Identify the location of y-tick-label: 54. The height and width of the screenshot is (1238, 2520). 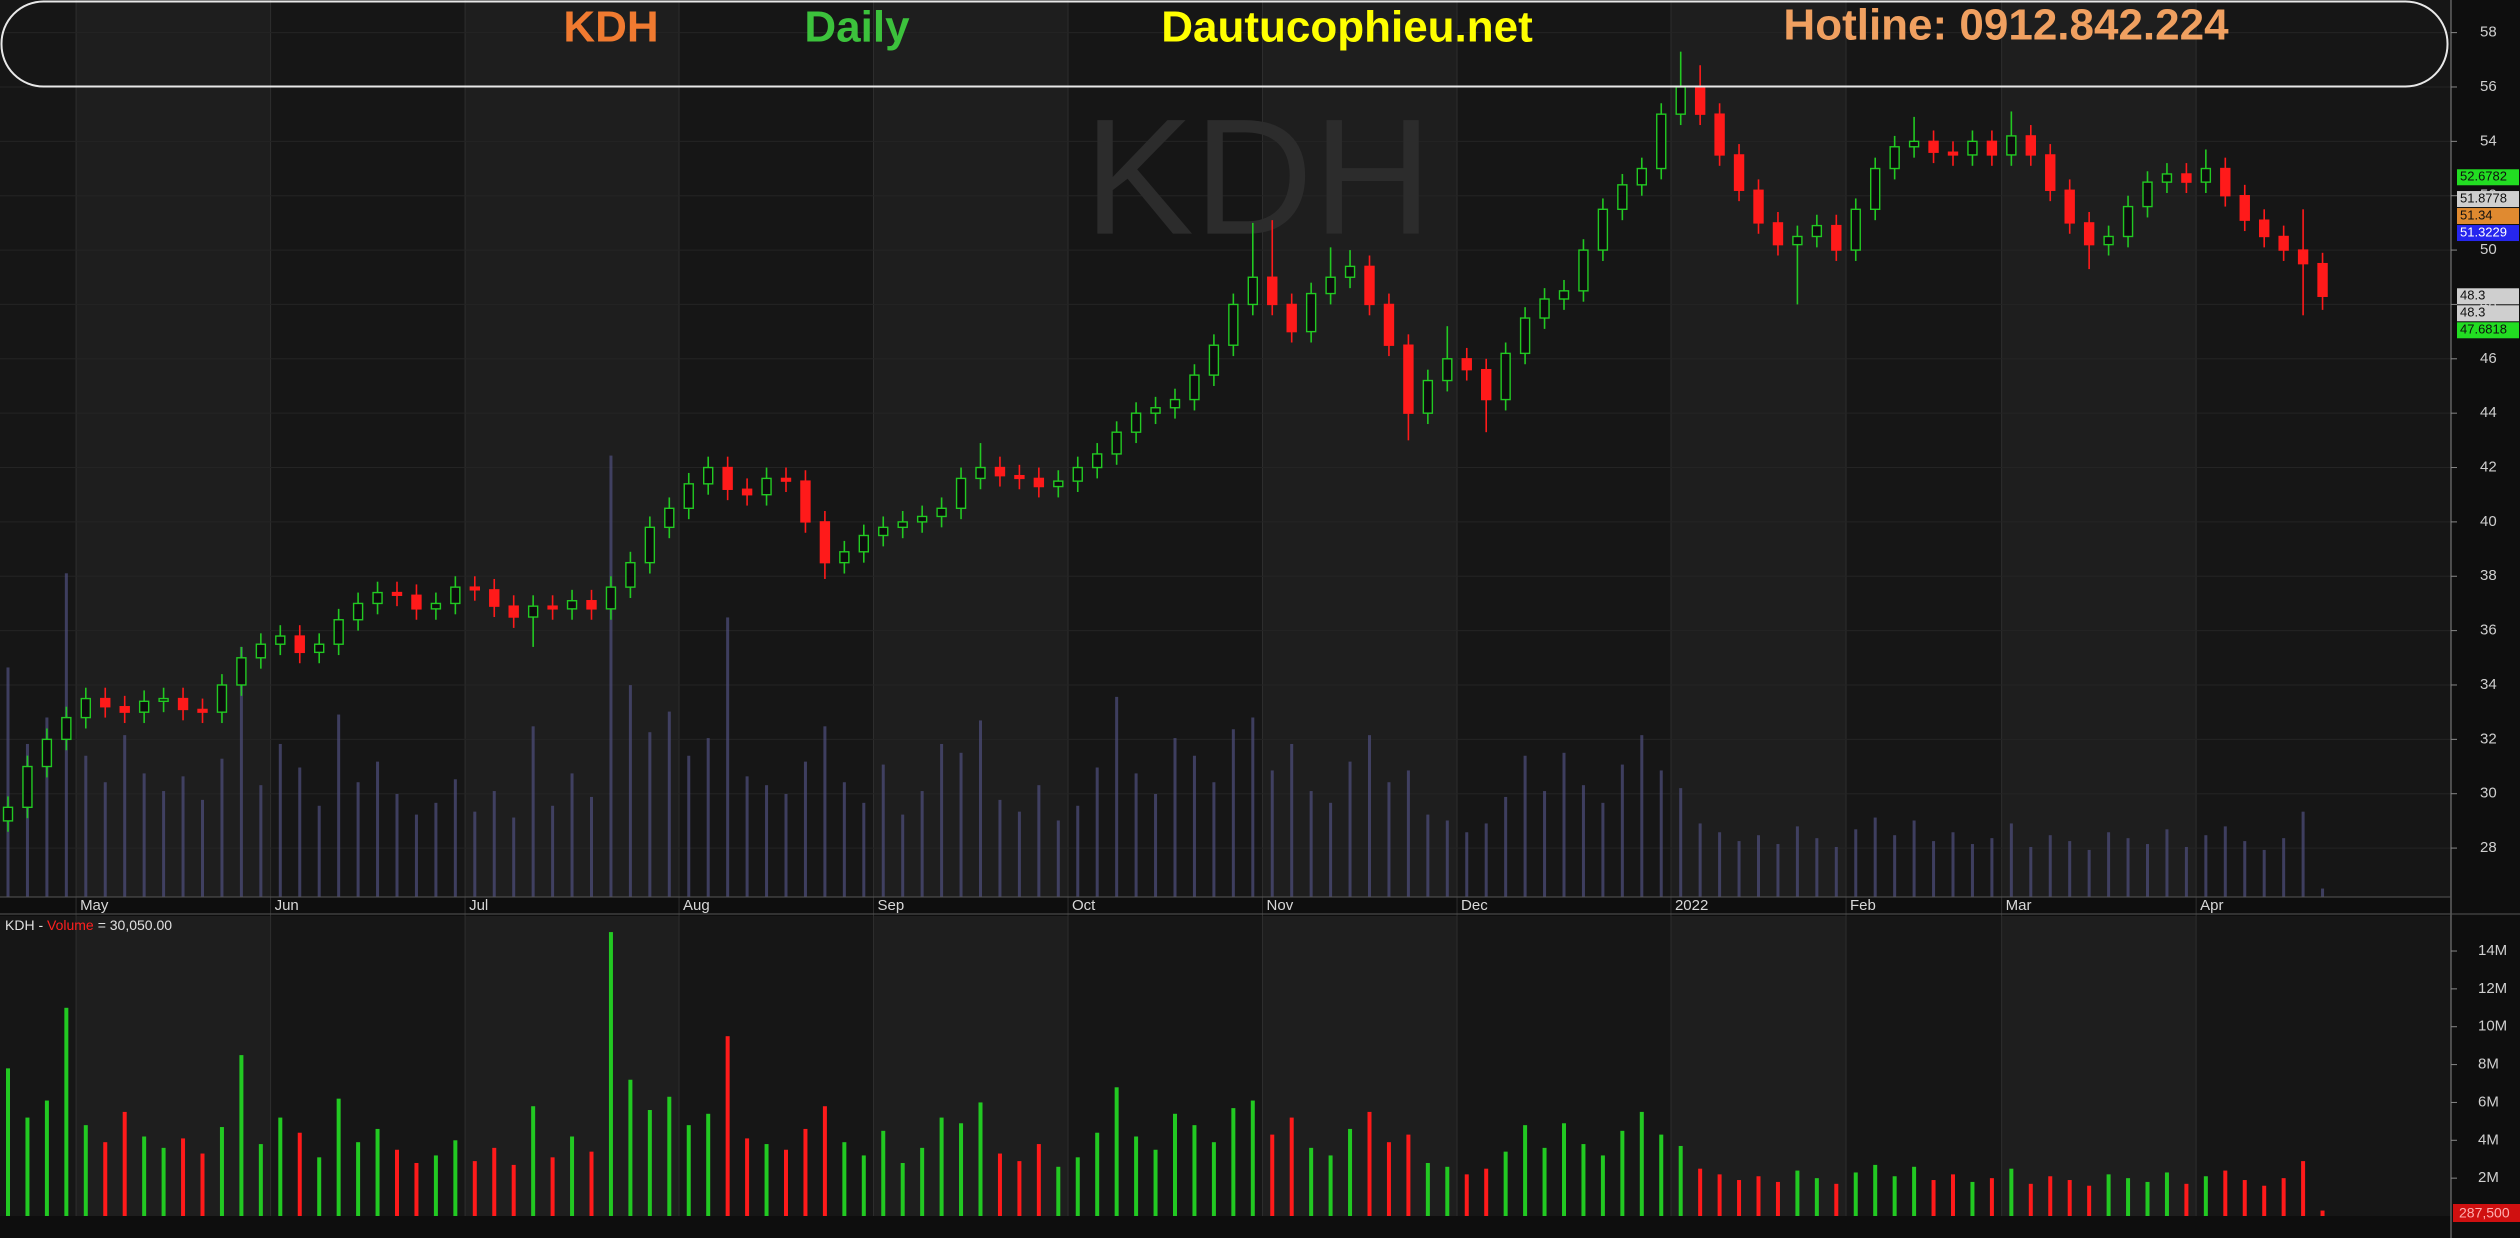
(2488, 140).